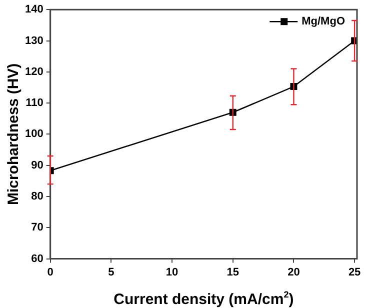 The height and width of the screenshot is (308, 365). I want to click on y-tick-label: 90, so click(37, 165).